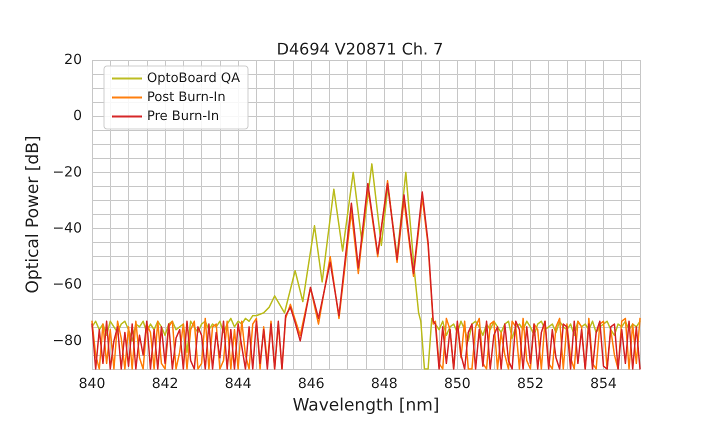 The width and height of the screenshot is (720, 432). What do you see at coordinates (457, 384) in the screenshot?
I see `x-tick-label: 850` at bounding box center [457, 384].